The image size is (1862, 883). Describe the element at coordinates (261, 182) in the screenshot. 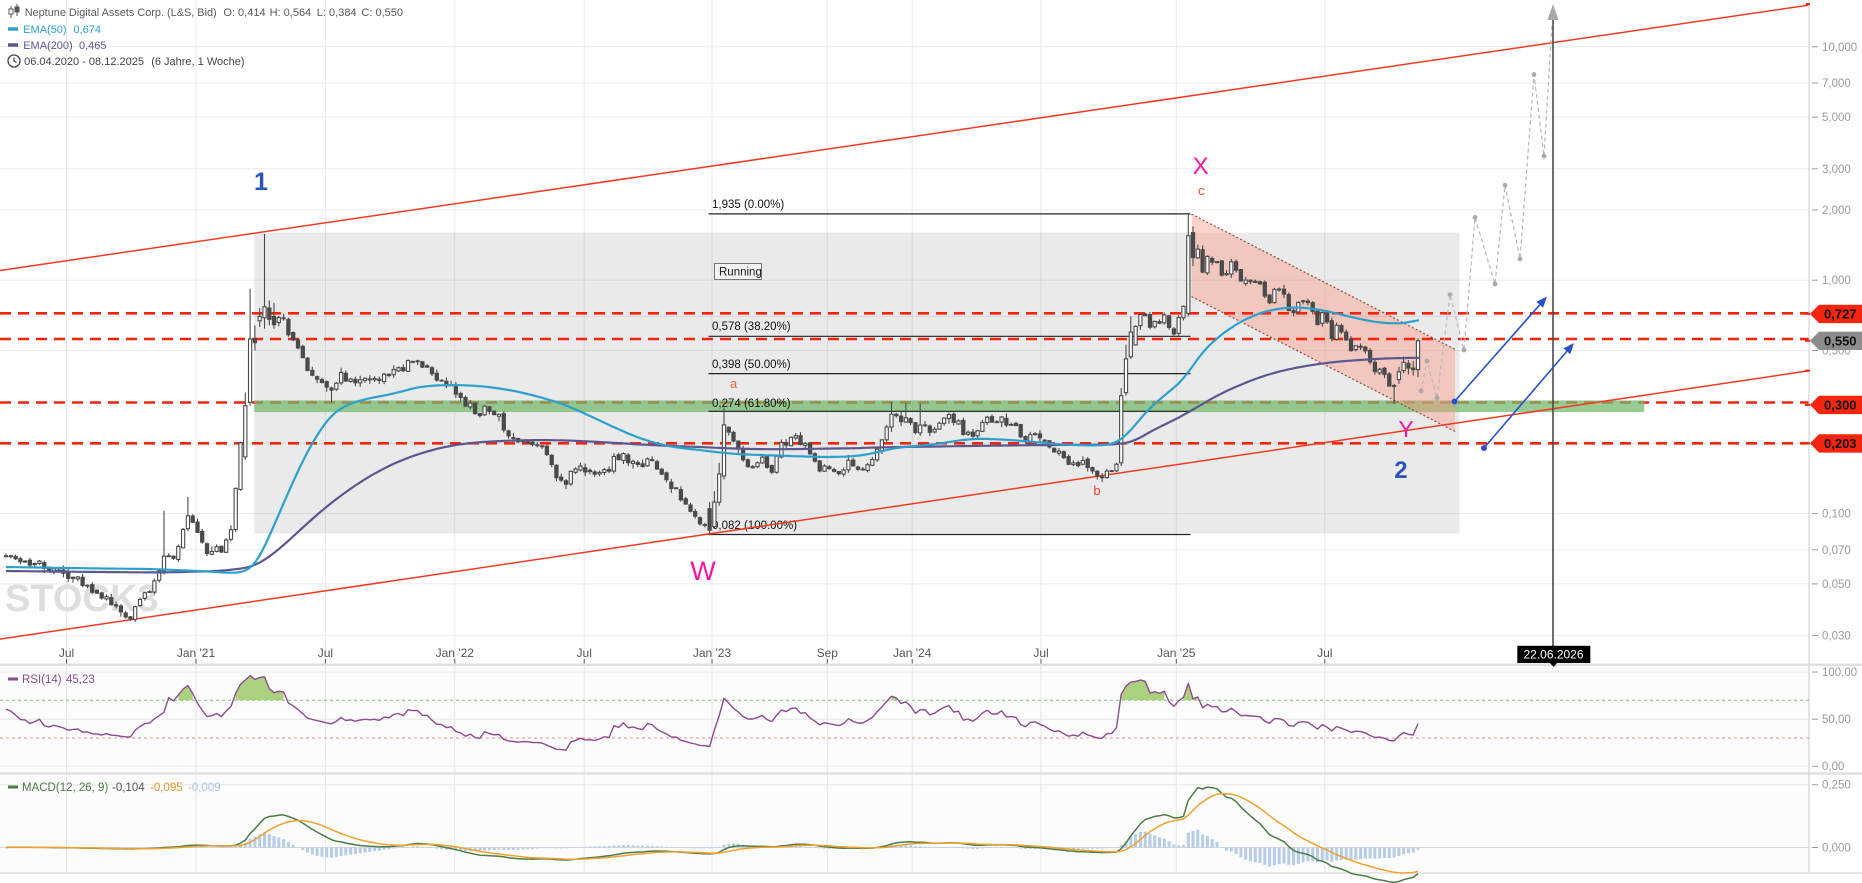

I see `svg-text: 1` at that location.